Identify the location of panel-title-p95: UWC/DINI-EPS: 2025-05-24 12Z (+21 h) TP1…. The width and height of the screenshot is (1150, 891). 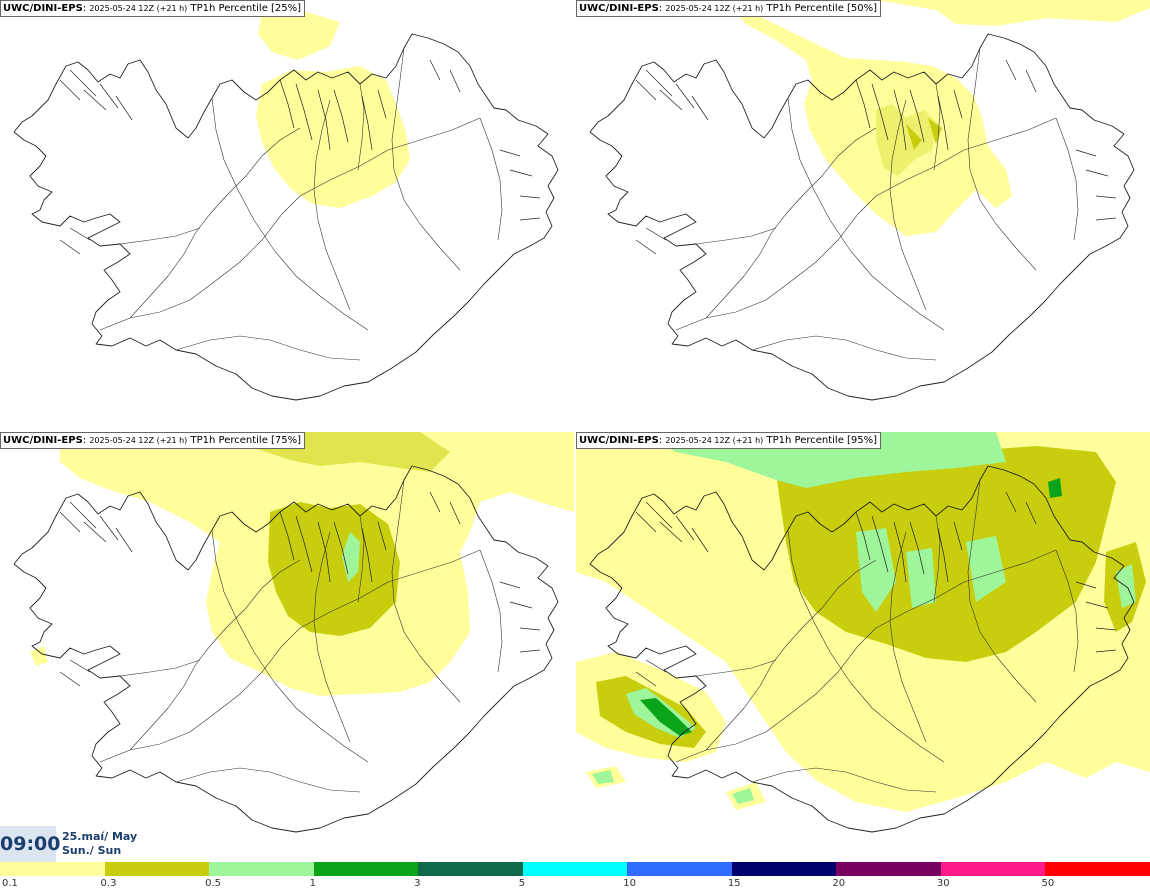
(729, 440).